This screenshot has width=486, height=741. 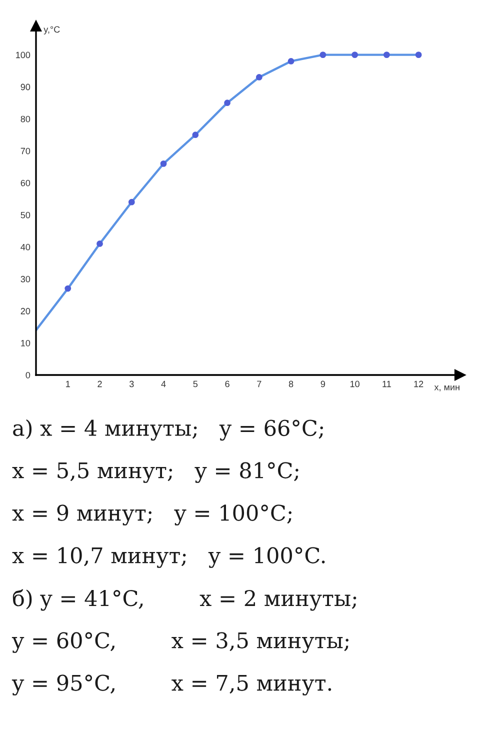 I want to click on x-tick-label: 8, so click(x=291, y=384).